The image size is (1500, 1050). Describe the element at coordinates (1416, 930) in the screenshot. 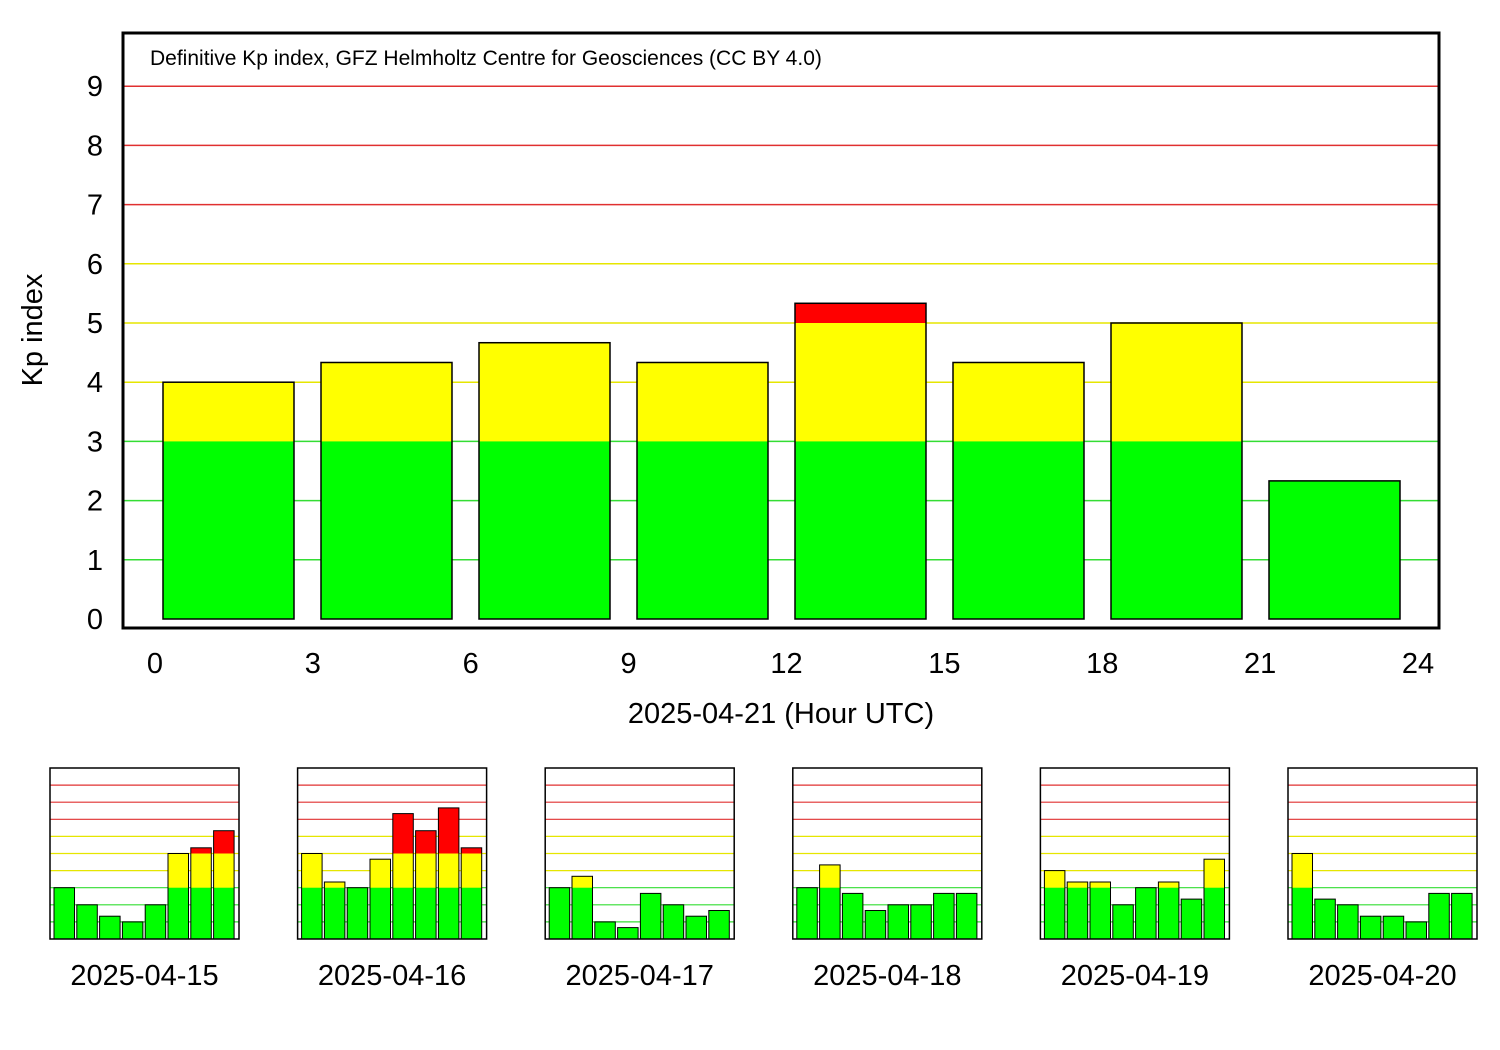

I see `mini-6-bar-5-quiet-segment` at that location.